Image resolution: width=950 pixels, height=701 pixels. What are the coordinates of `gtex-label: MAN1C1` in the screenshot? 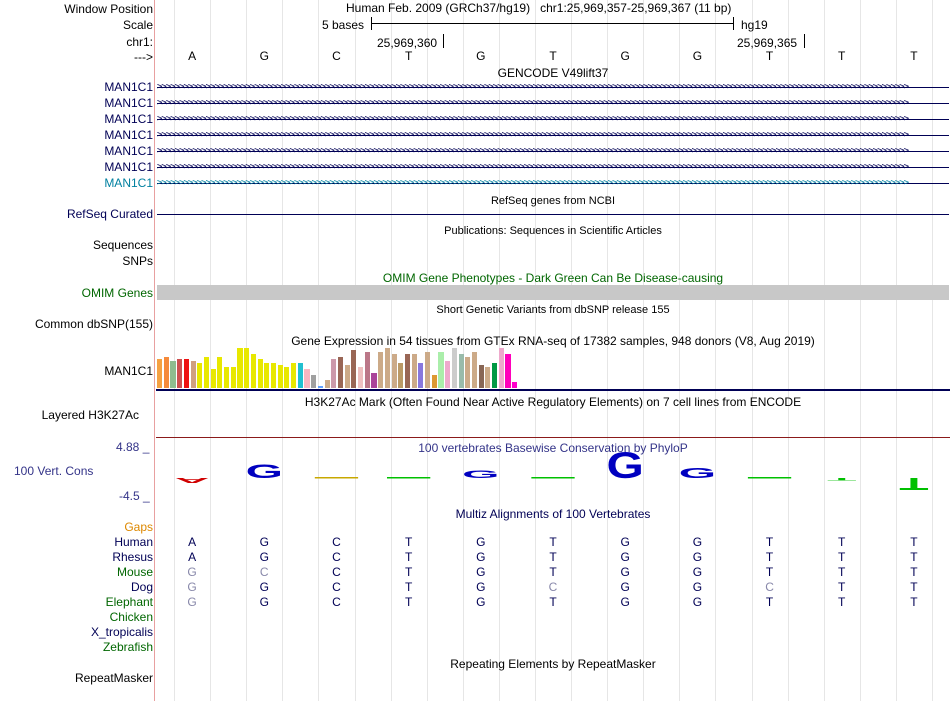 It's located at (128, 371).